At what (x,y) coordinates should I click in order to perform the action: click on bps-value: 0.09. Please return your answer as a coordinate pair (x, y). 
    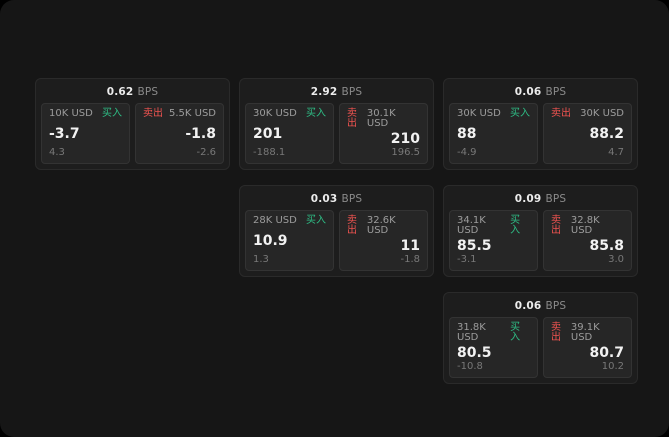
    Looking at the image, I should click on (528, 199).